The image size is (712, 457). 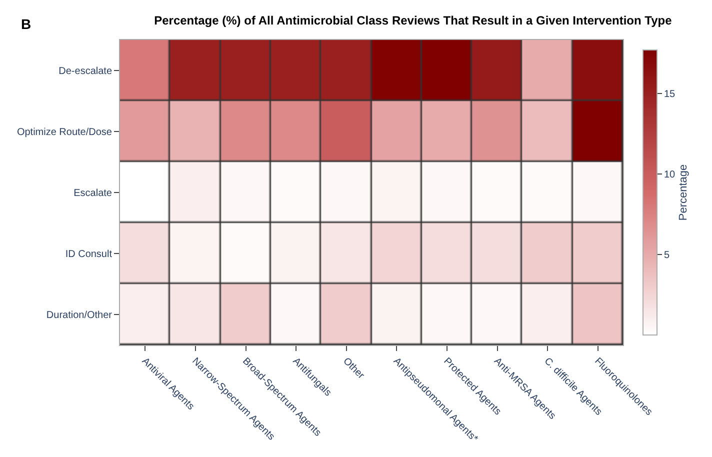 I want to click on y-tick-label: Optimize Route/Dose, so click(x=64, y=132).